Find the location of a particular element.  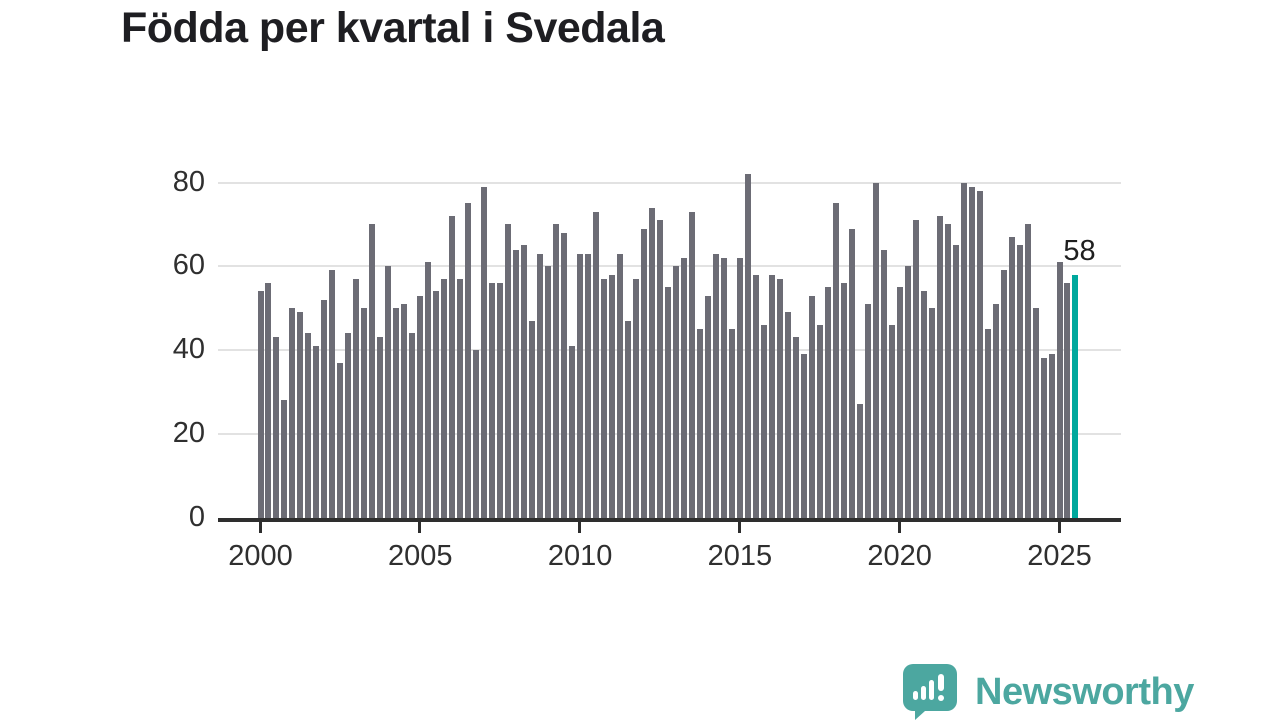

chart-title: Födda per kvartal i Svedala is located at coordinates (393, 28).